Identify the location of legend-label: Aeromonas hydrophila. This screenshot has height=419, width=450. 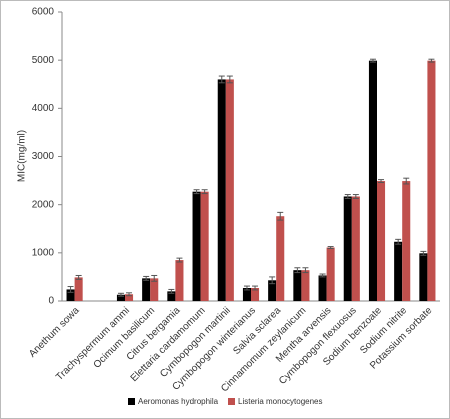
(178, 401).